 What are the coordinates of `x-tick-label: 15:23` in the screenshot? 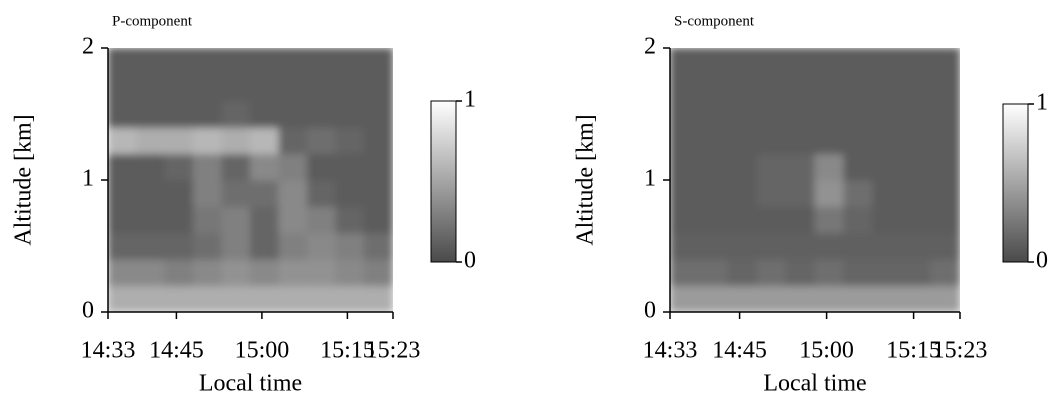 It's located at (393, 351).